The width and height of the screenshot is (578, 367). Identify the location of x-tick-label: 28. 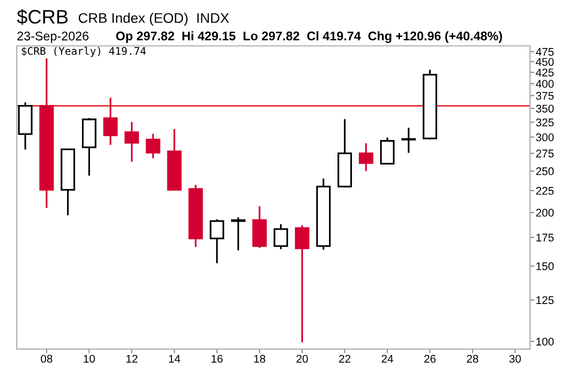
(472, 358).